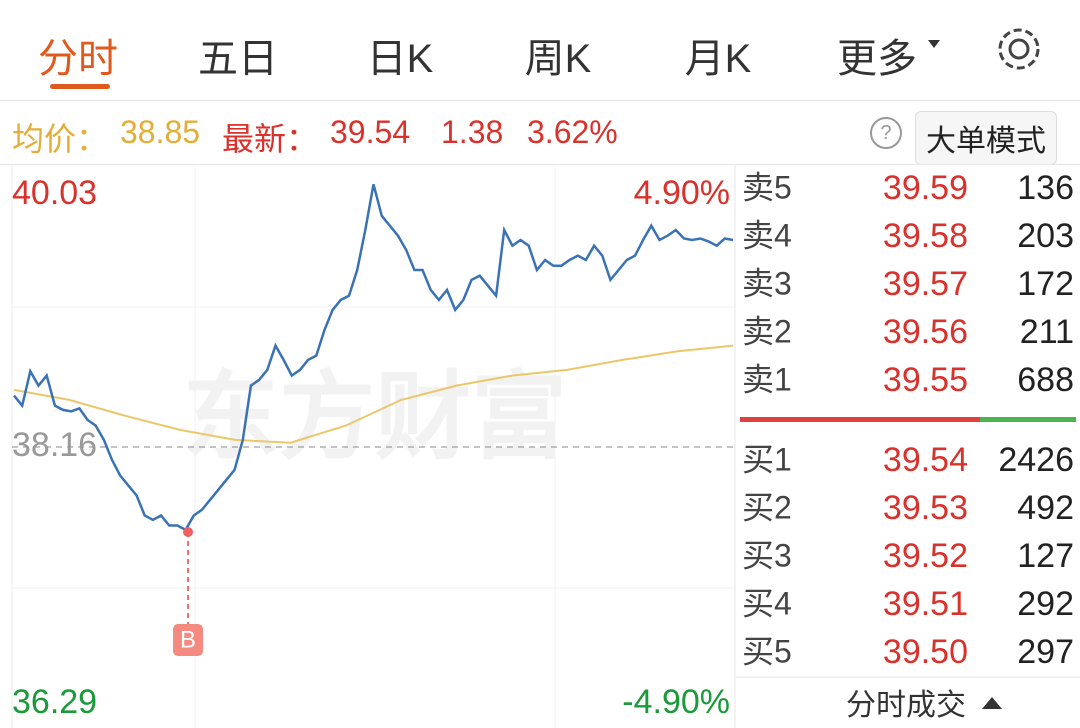 The height and width of the screenshot is (728, 1080). I want to click on level-price: 39.58, so click(925, 236).